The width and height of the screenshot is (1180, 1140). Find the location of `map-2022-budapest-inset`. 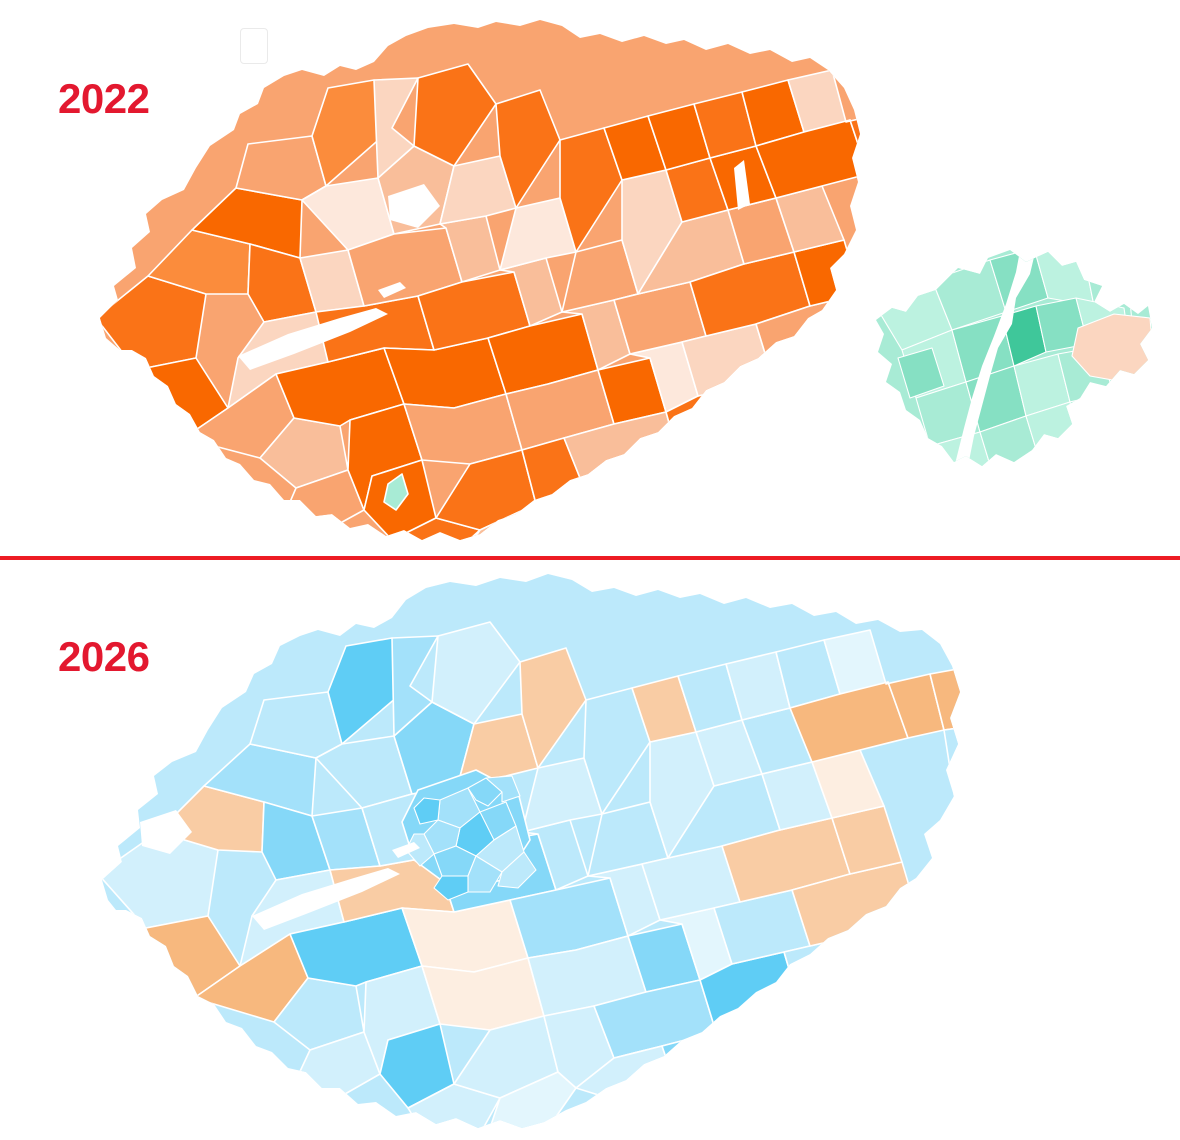

map-2022-budapest-inset is located at coordinates (1014, 358).